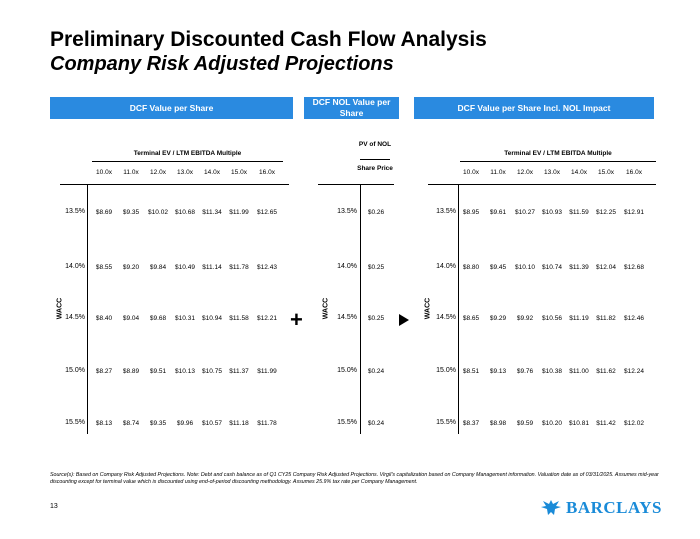 The height and width of the screenshot is (539, 700). Describe the element at coordinates (239, 318) in the screenshot. I see `table-cell: $11.58` at that location.